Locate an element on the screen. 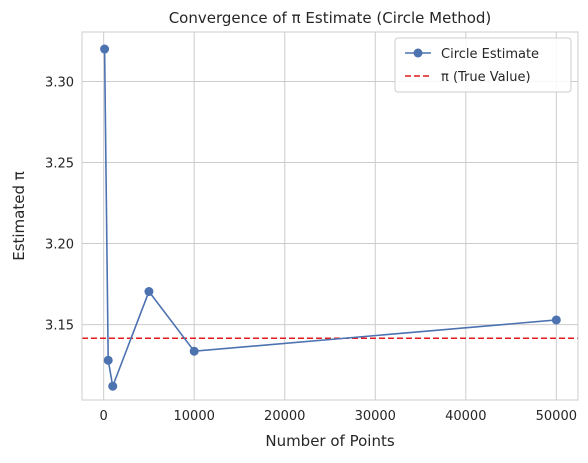 The image size is (588, 463). x-tick-label: 0 is located at coordinates (104, 416).